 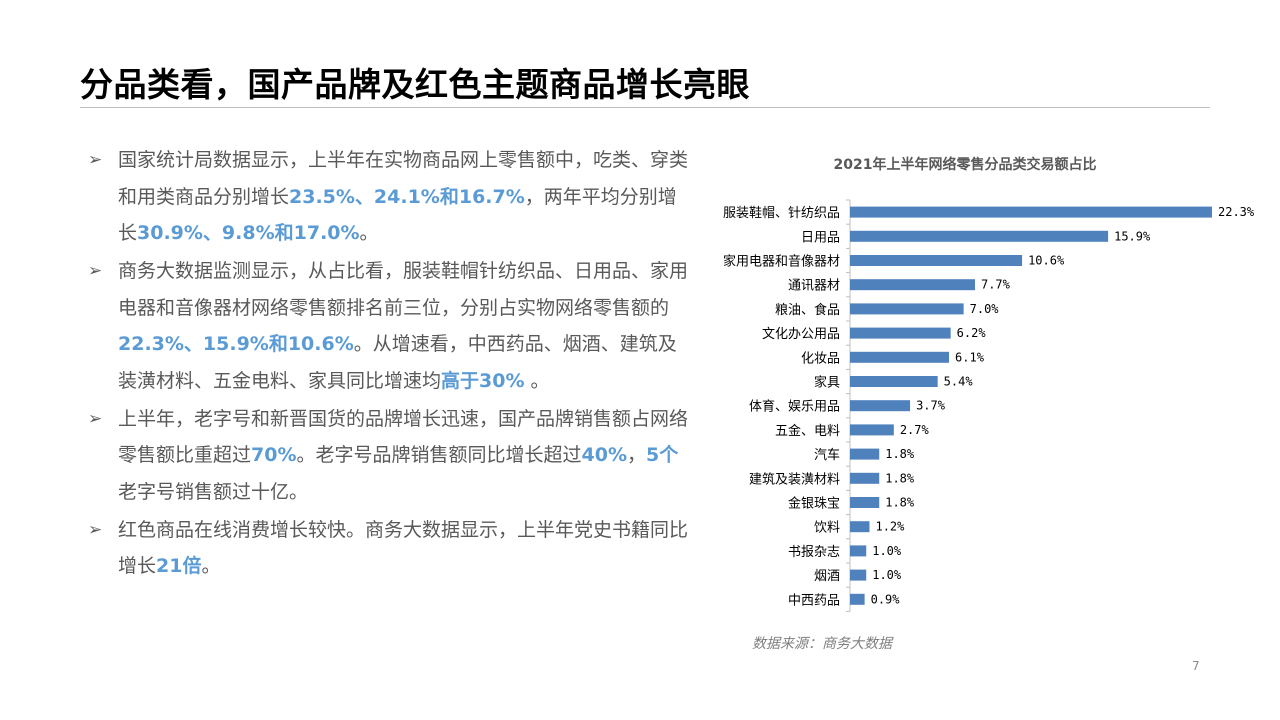 I want to click on chart-title: 2021年上半年网络零售分品类交易额占比, so click(x=965, y=165).